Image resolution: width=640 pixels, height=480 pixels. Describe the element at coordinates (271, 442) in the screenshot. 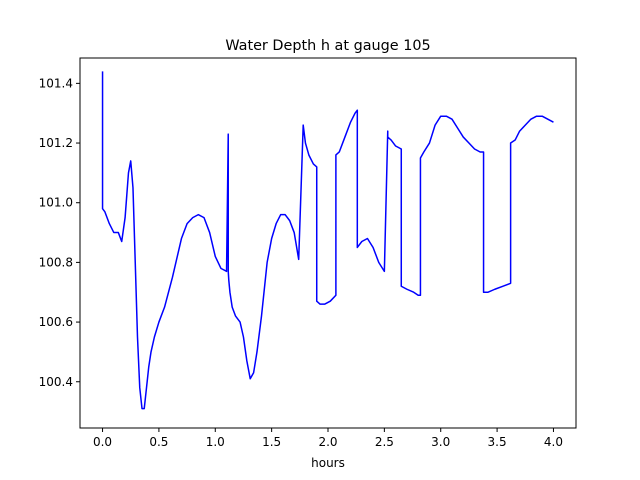

I see `x-tick-label: 1.5` at that location.